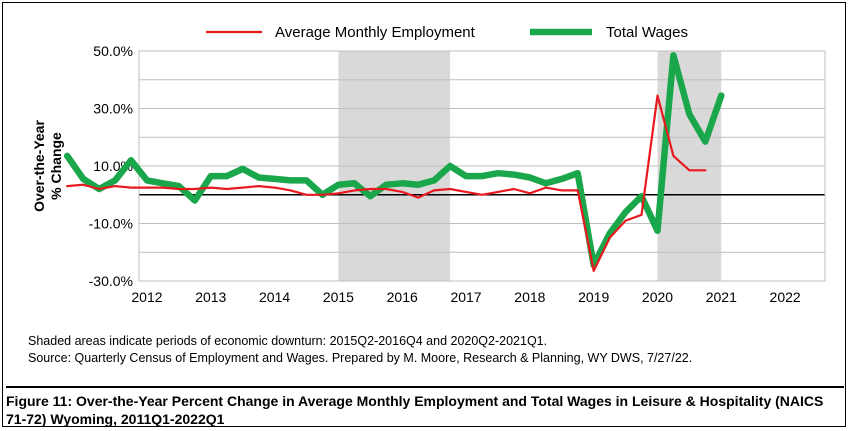 The image size is (850, 431). I want to click on x-tick-label: 2014, so click(274, 297).